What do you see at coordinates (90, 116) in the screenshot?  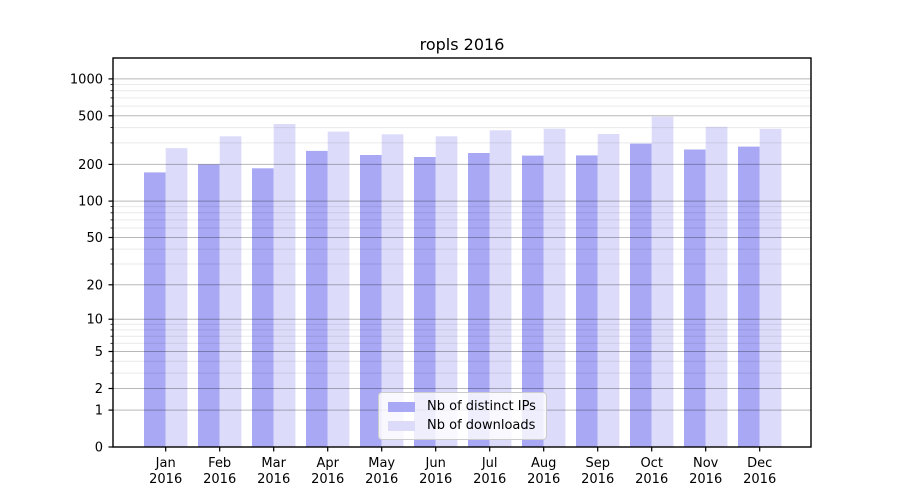 I see `y-tick-label: 500` at bounding box center [90, 116].